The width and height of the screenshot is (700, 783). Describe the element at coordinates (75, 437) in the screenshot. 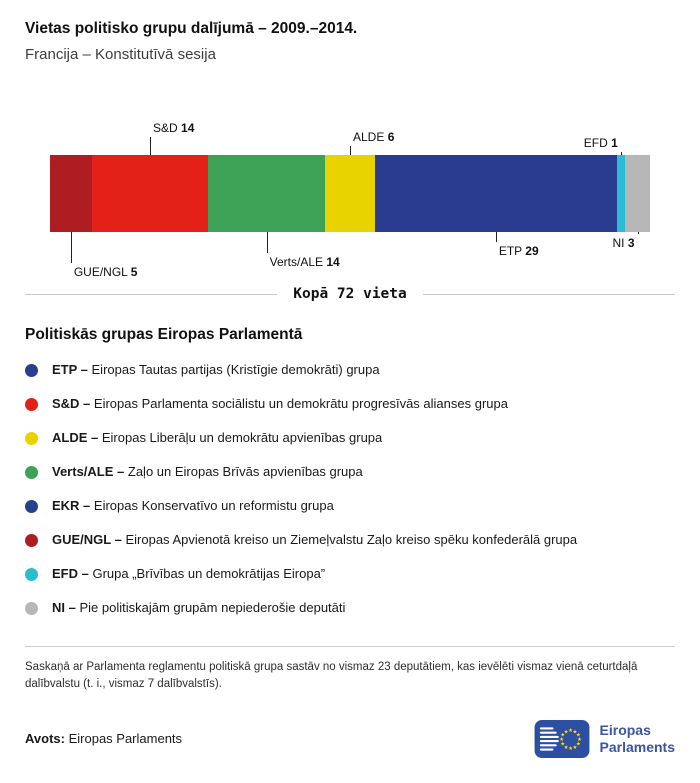

I see `legend-abbr: ALDE –` at that location.